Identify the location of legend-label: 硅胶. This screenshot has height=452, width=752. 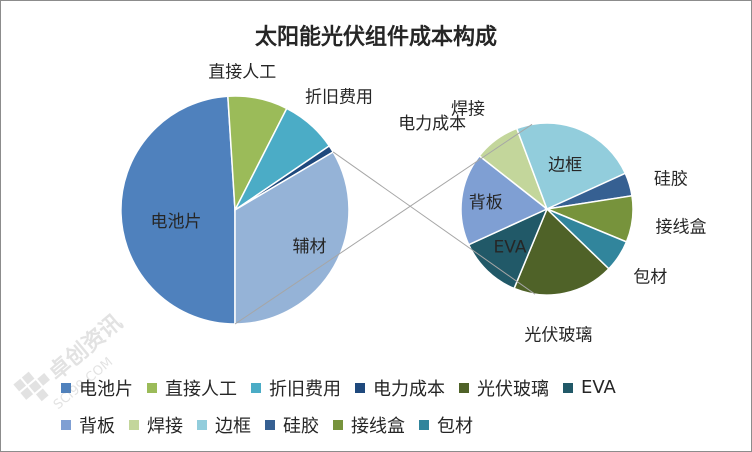
(301, 426).